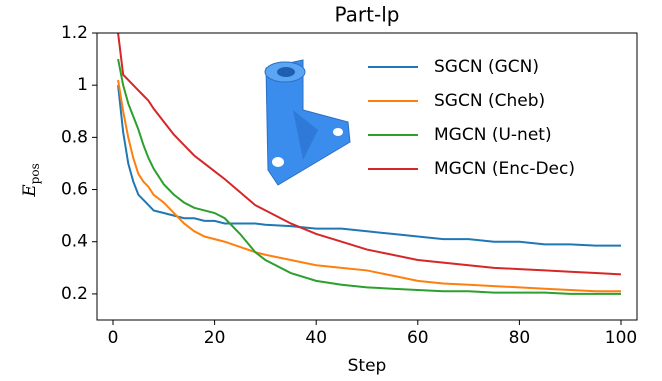 Image resolution: width=662 pixels, height=381 pixels. Describe the element at coordinates (74, 190) in the screenshot. I see `y-tick-label: 0.6` at that location.